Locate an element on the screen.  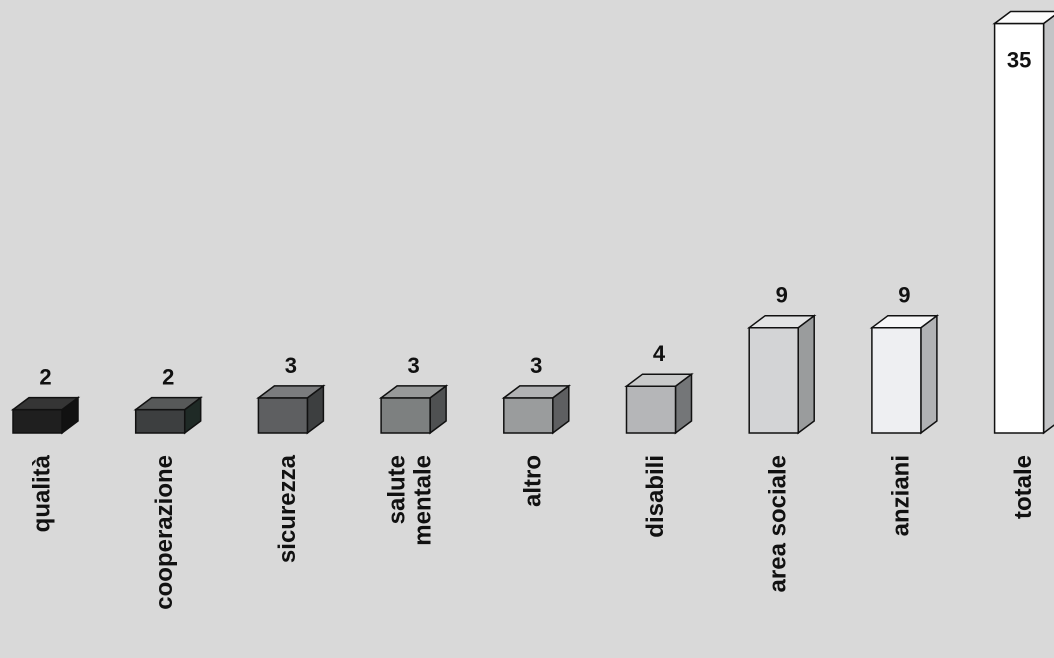
bar-front-disabili is located at coordinates (651, 409).